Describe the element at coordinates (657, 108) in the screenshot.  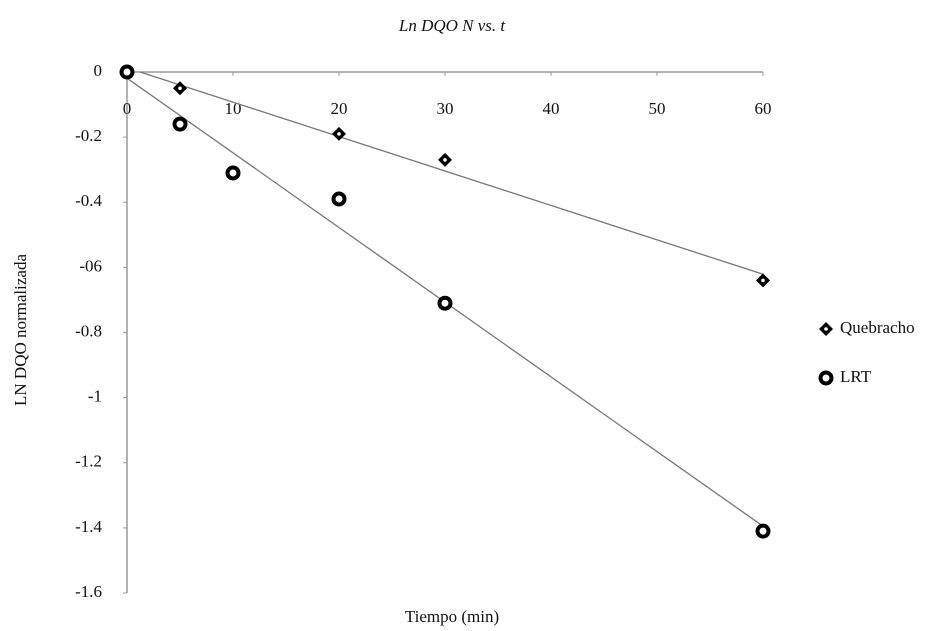
I see `x-tick-label: 50` at that location.